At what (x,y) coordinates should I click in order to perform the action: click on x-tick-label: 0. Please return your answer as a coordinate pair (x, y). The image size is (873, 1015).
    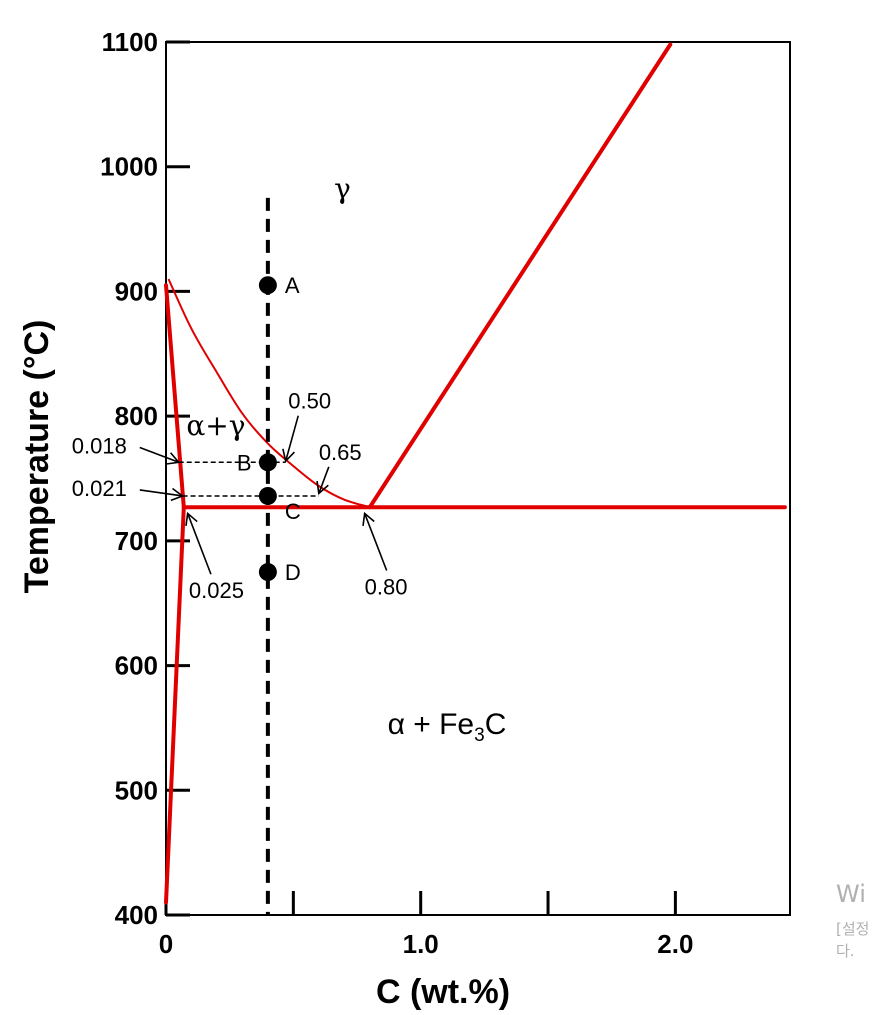
    Looking at the image, I should click on (166, 944).